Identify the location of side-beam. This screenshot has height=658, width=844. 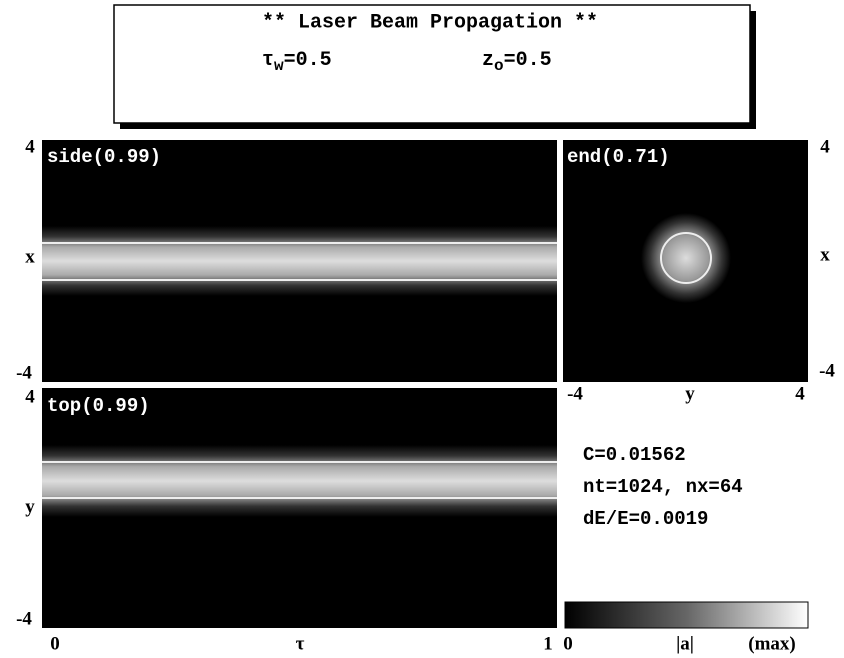
(299, 261).